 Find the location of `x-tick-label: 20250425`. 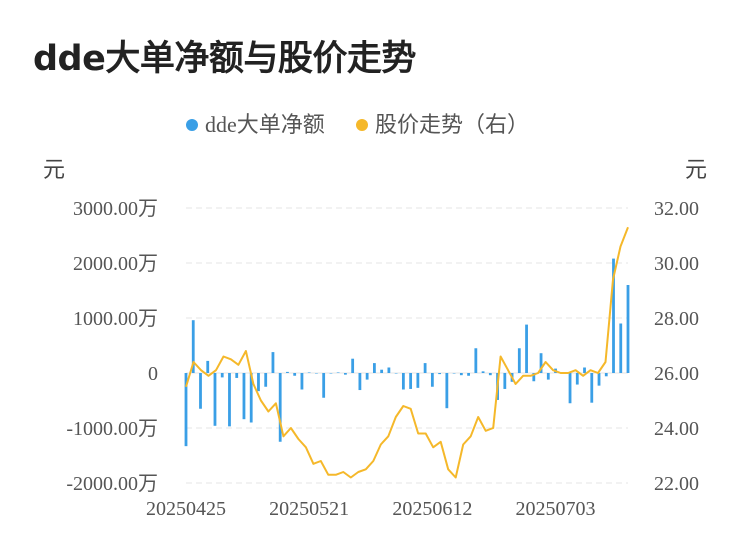

x-tick-label: 20250425 is located at coordinates (186, 509).